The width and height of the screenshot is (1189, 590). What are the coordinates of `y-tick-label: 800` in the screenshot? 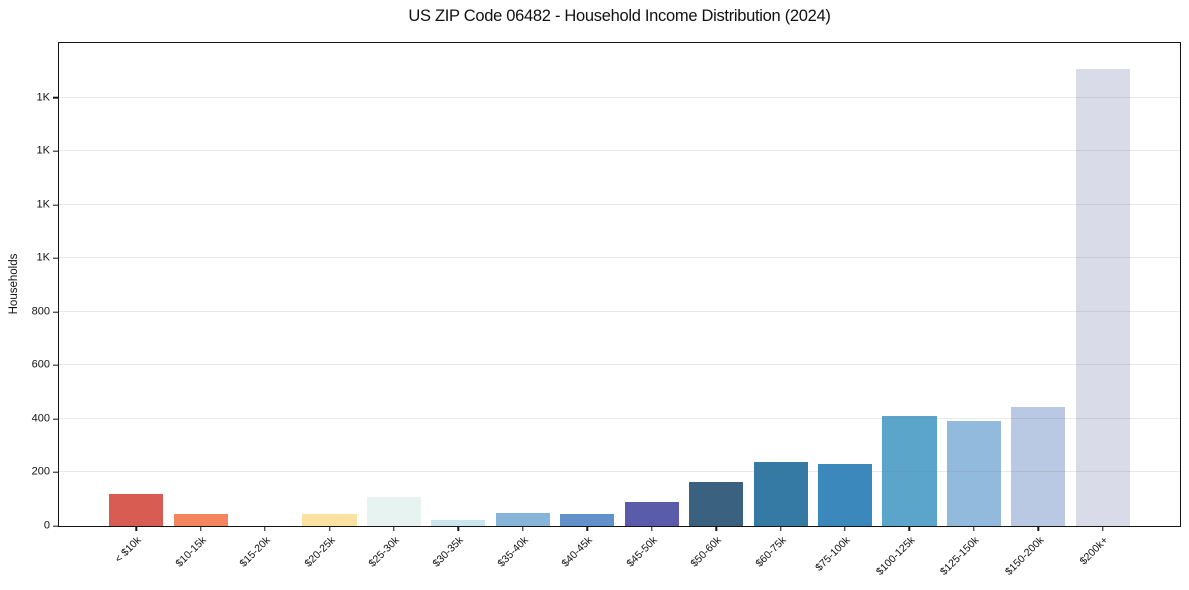 It's located at (40, 311).